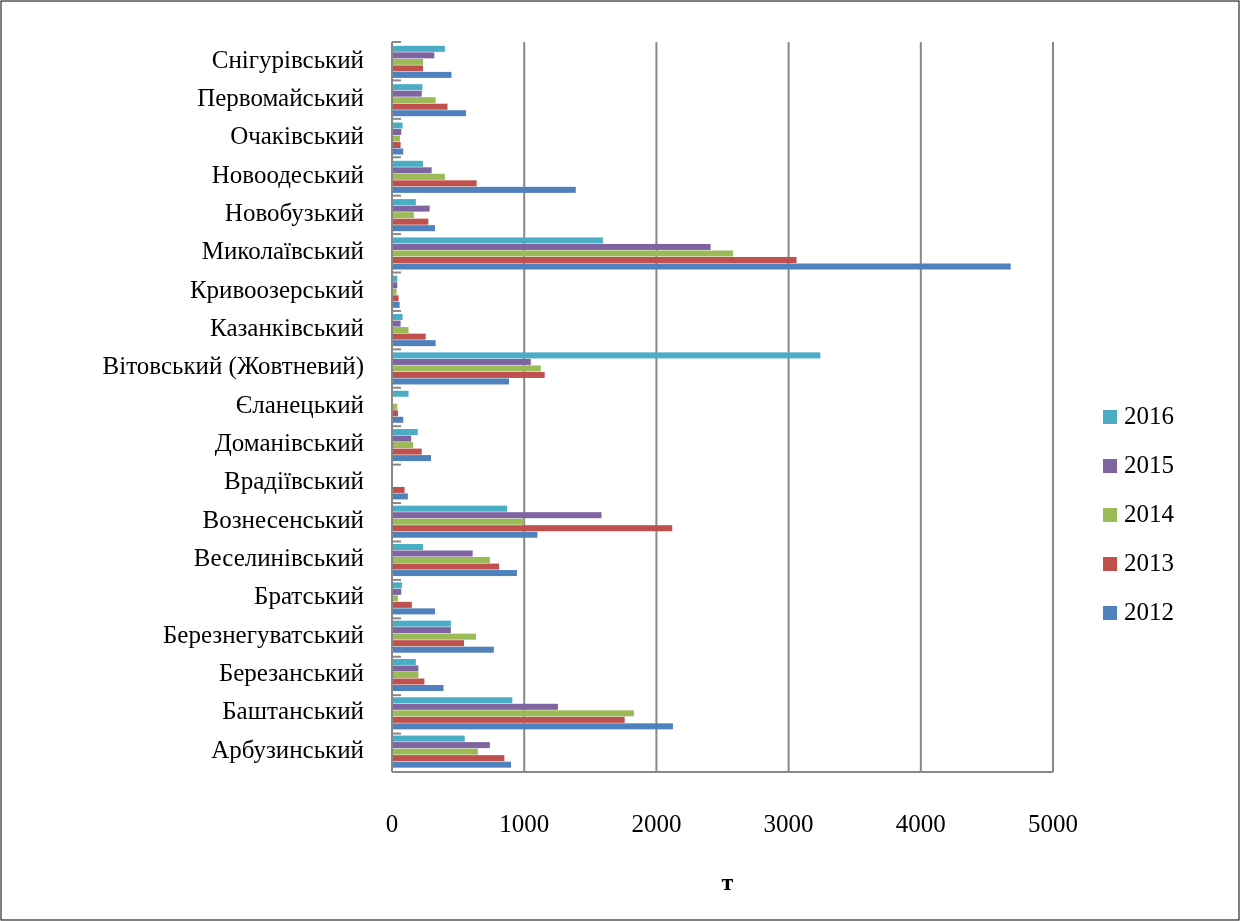 The height and width of the screenshot is (921, 1240). What do you see at coordinates (656, 823) in the screenshot?
I see `x-tick-label: 2000` at bounding box center [656, 823].